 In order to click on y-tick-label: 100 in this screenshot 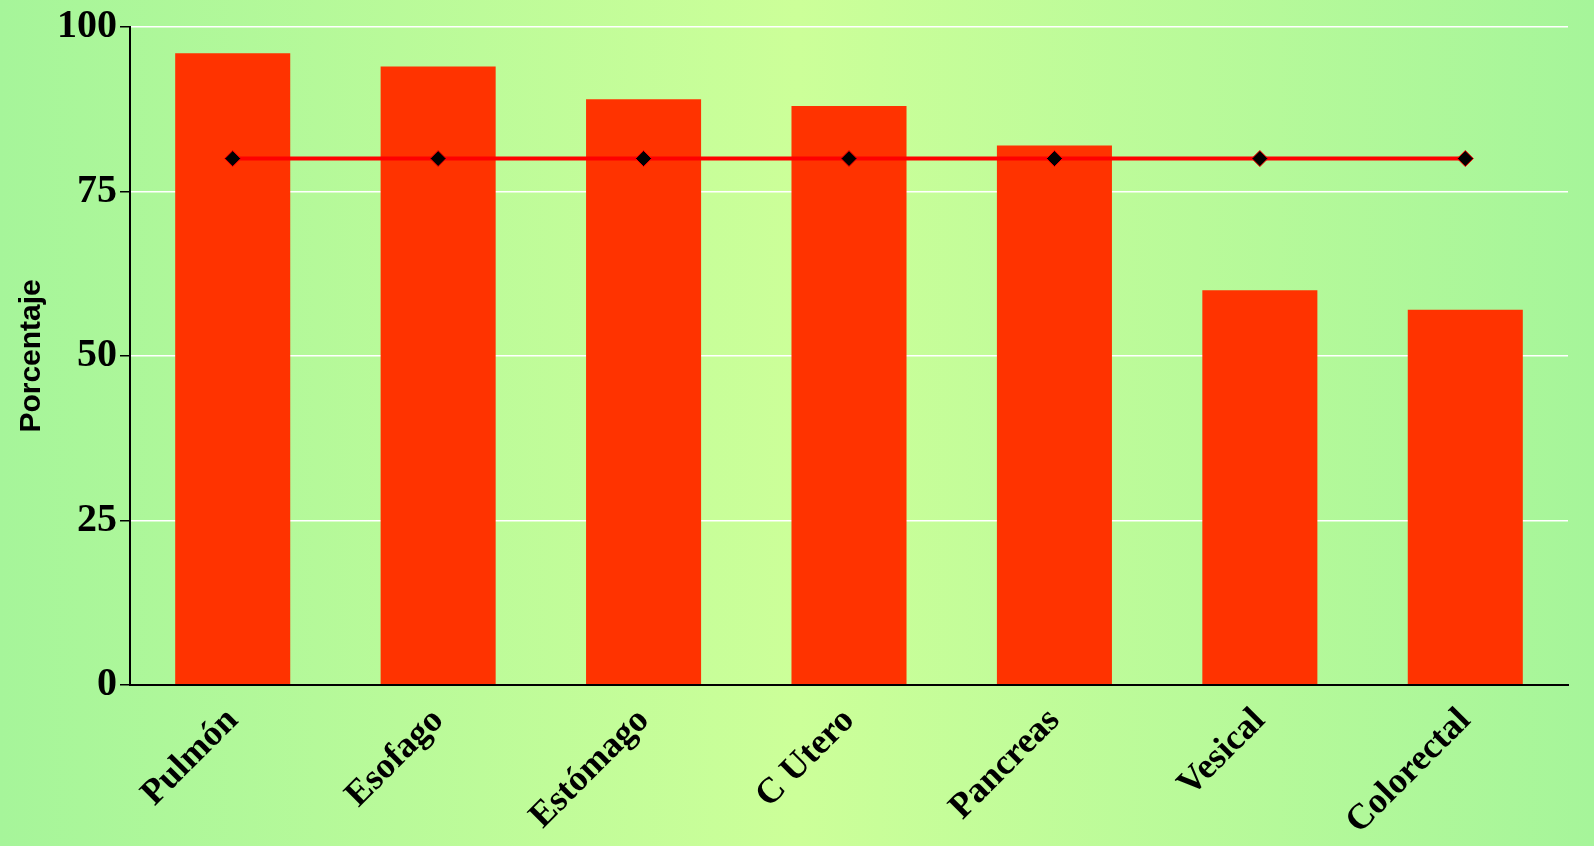, I will do `click(87, 24)`.